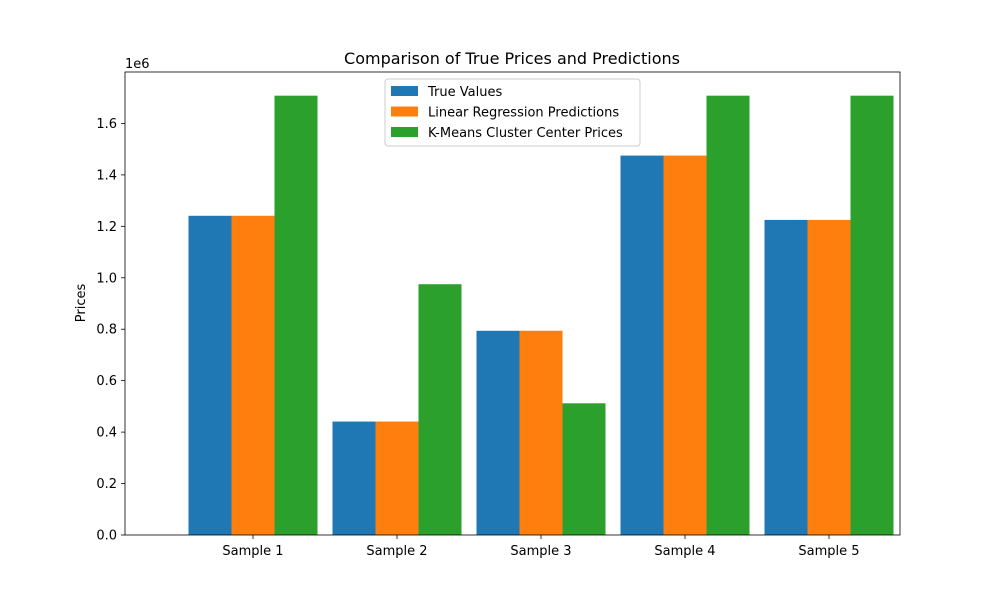 The width and height of the screenshot is (1000, 600). What do you see at coordinates (106, 484) in the screenshot?
I see `y-tick-label: 0.2` at bounding box center [106, 484].